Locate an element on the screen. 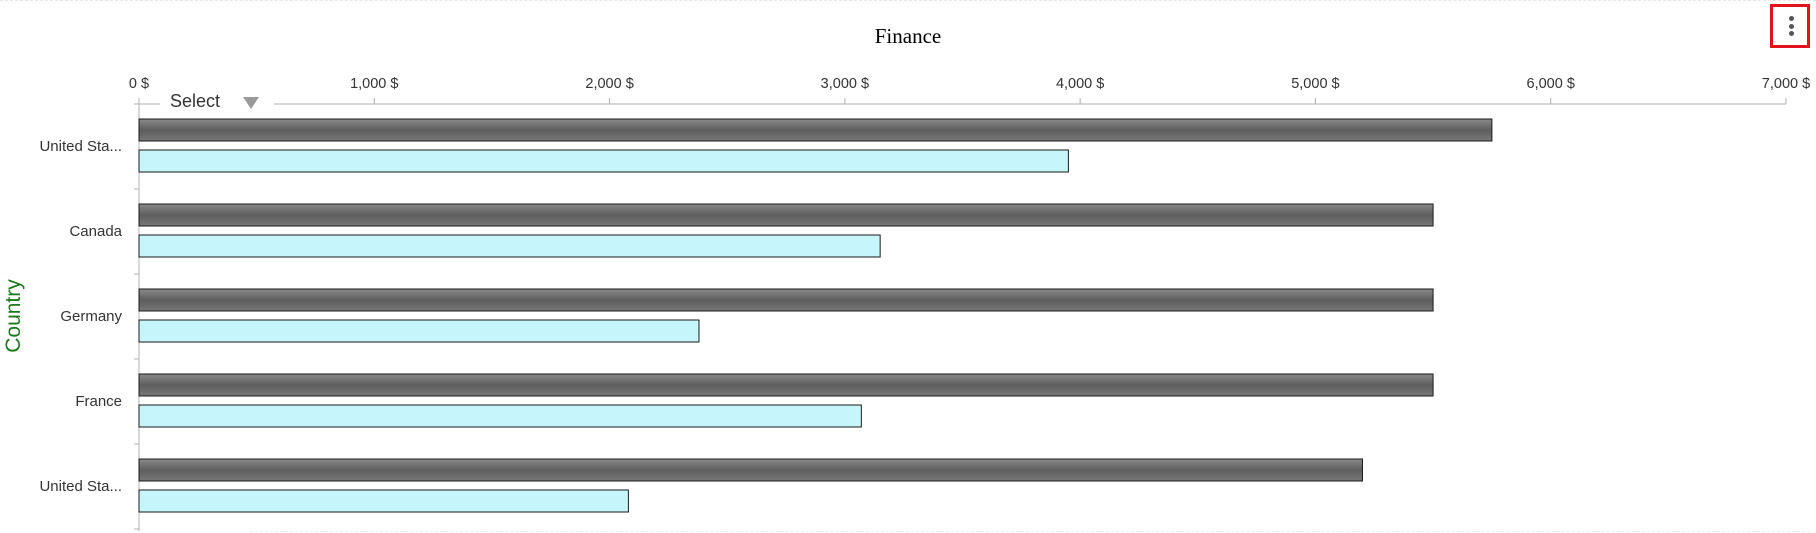  x-tick-label: 7,000 $ is located at coordinates (1786, 84).